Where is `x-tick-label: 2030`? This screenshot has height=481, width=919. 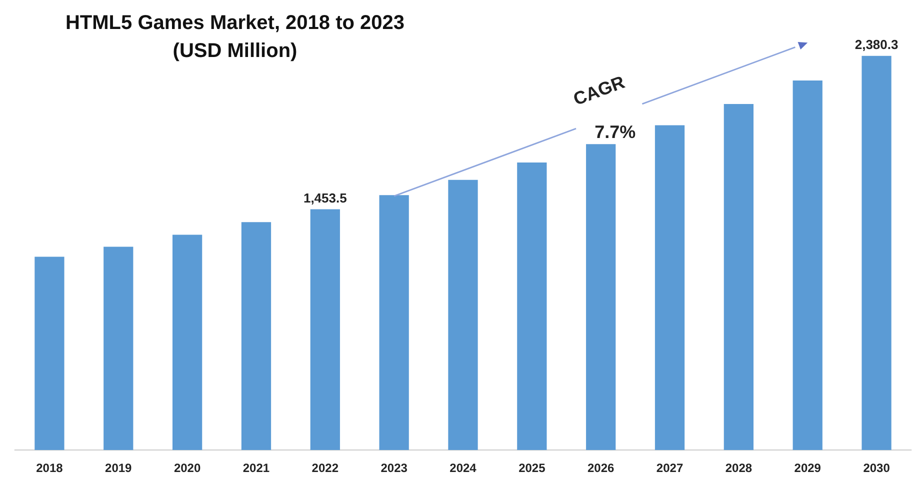
x-tick-label: 2030 is located at coordinates (876, 468).